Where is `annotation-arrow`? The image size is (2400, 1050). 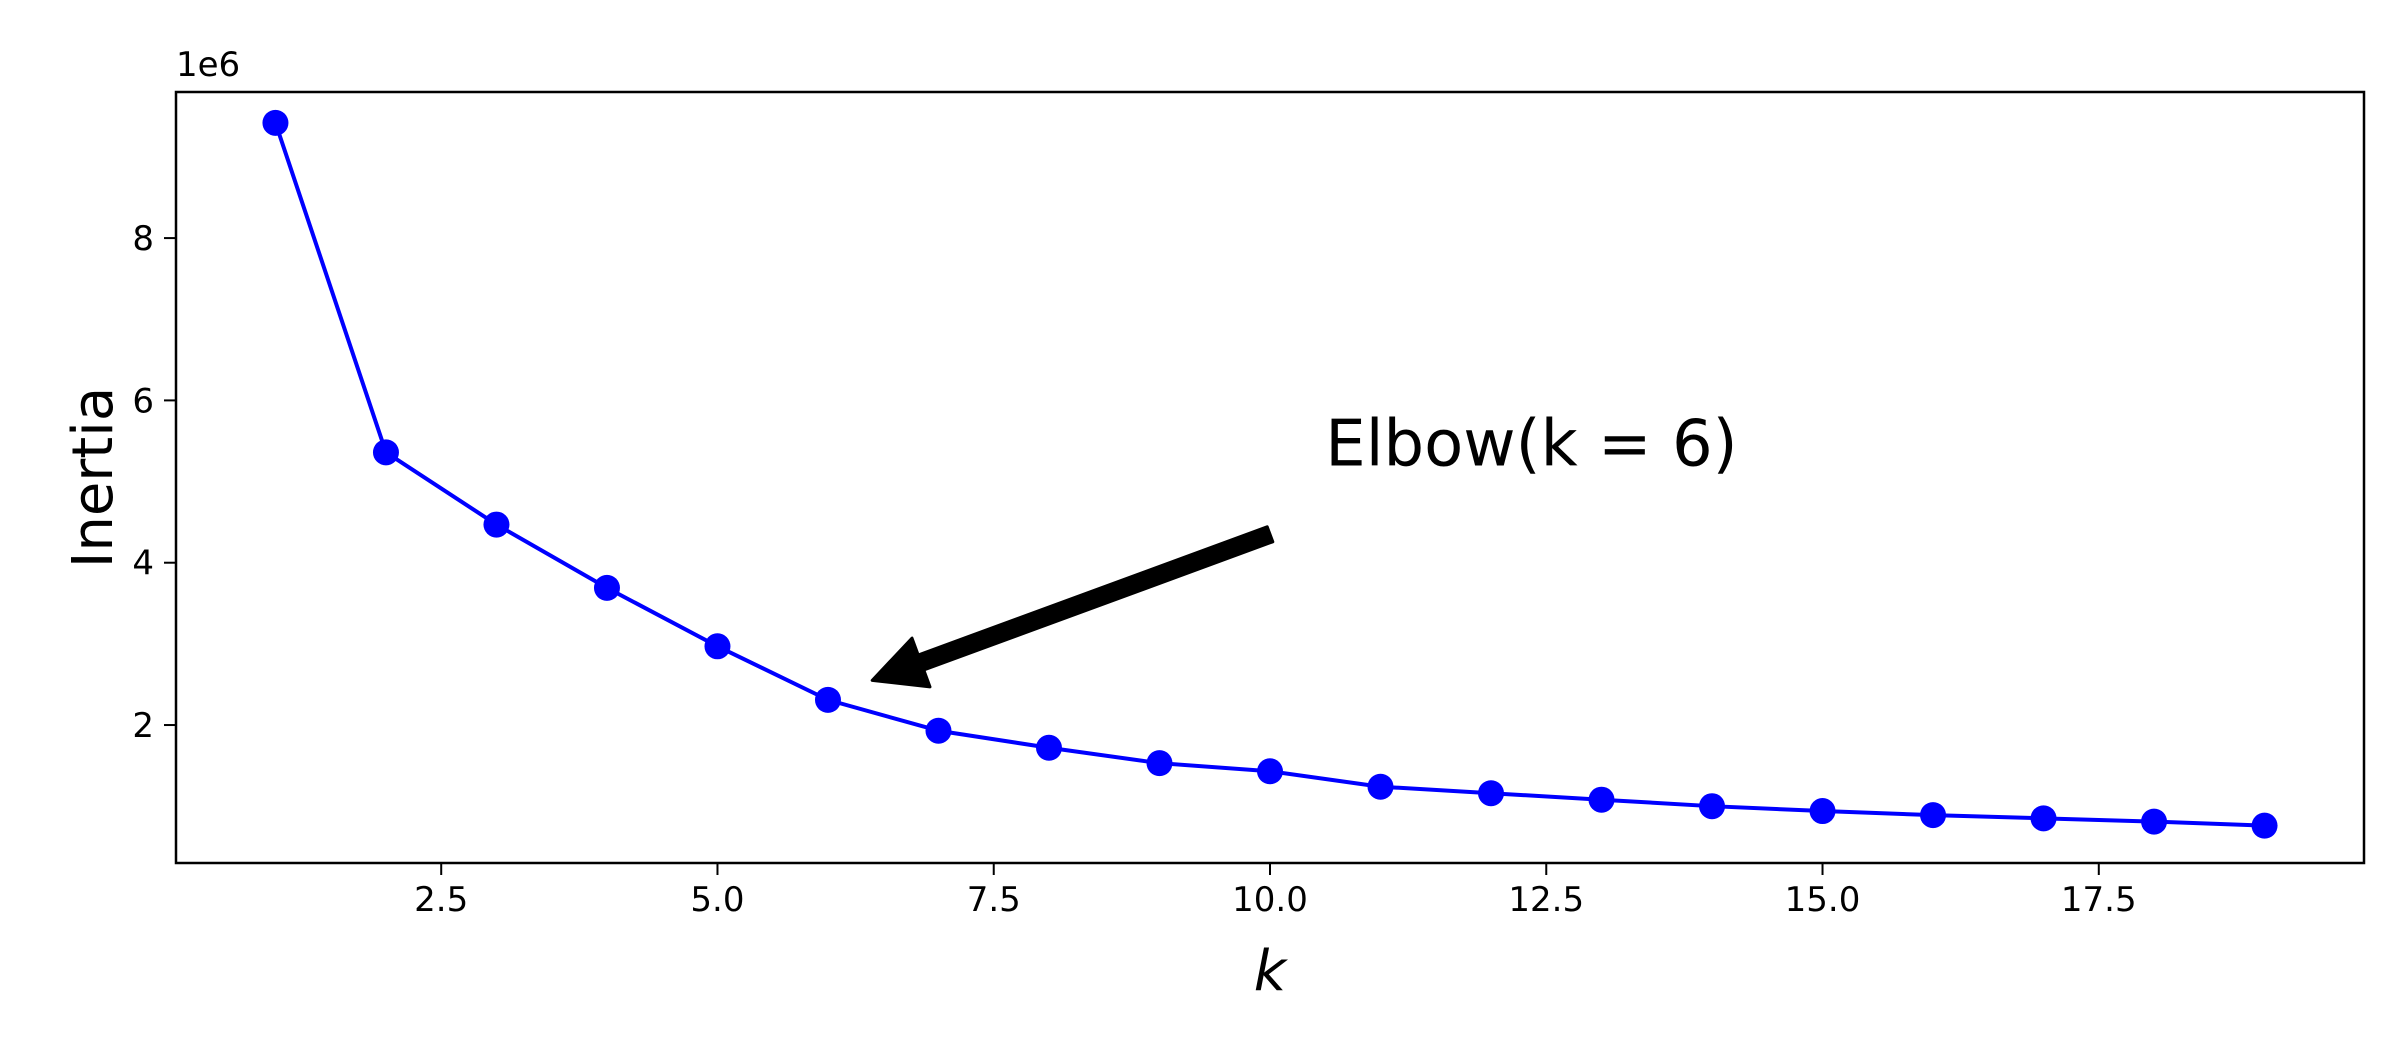
annotation-arrow is located at coordinates (1072, 607).